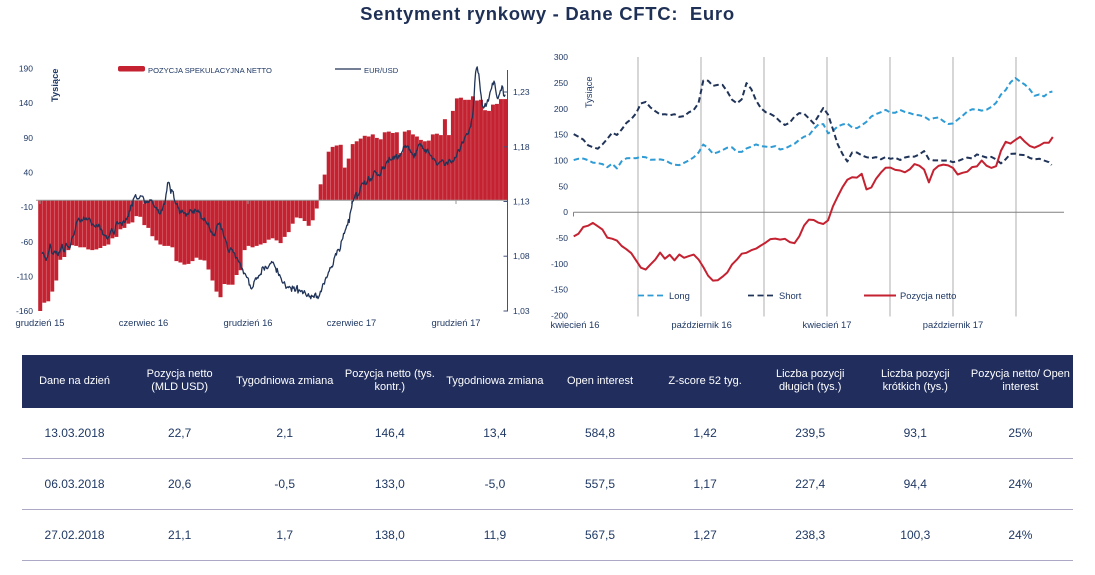  Describe the element at coordinates (521, 256) in the screenshot. I see `svg-text: 1,08` at that location.